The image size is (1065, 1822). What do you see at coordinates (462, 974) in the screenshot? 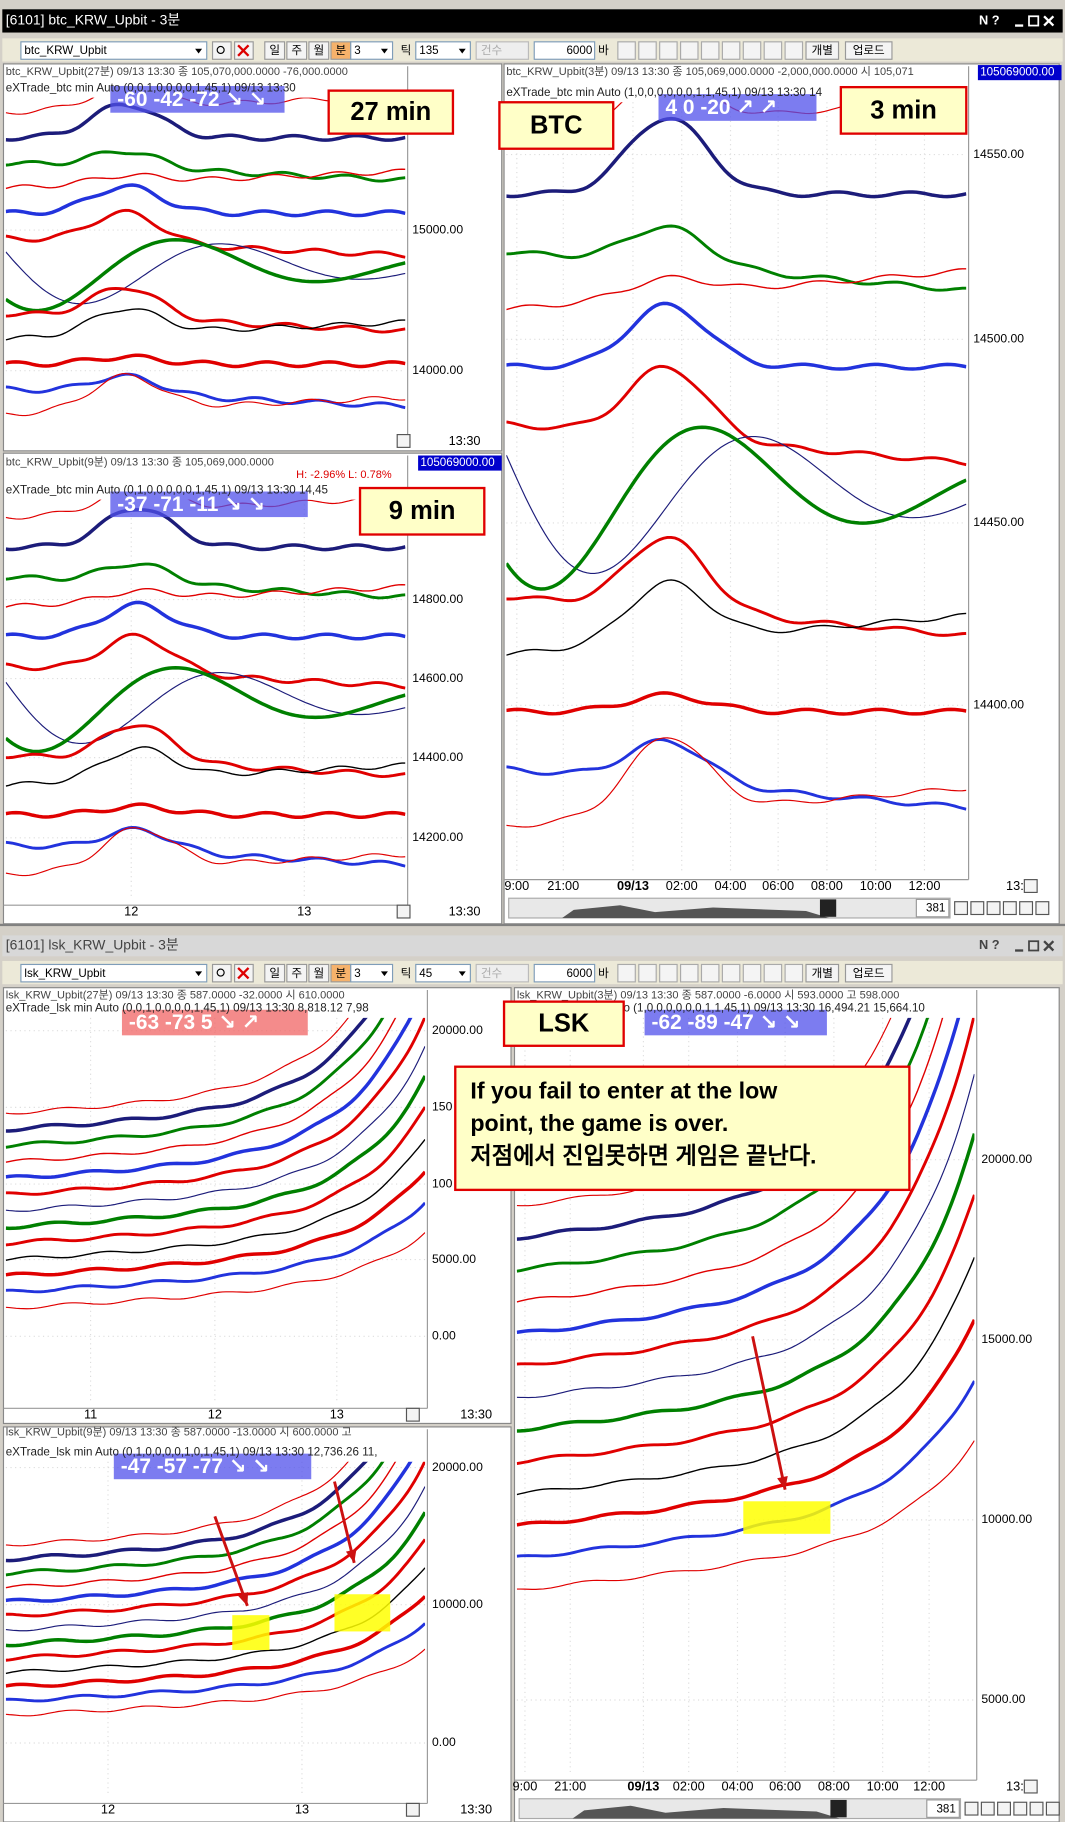
I see `dropdown-arrow` at bounding box center [462, 974].